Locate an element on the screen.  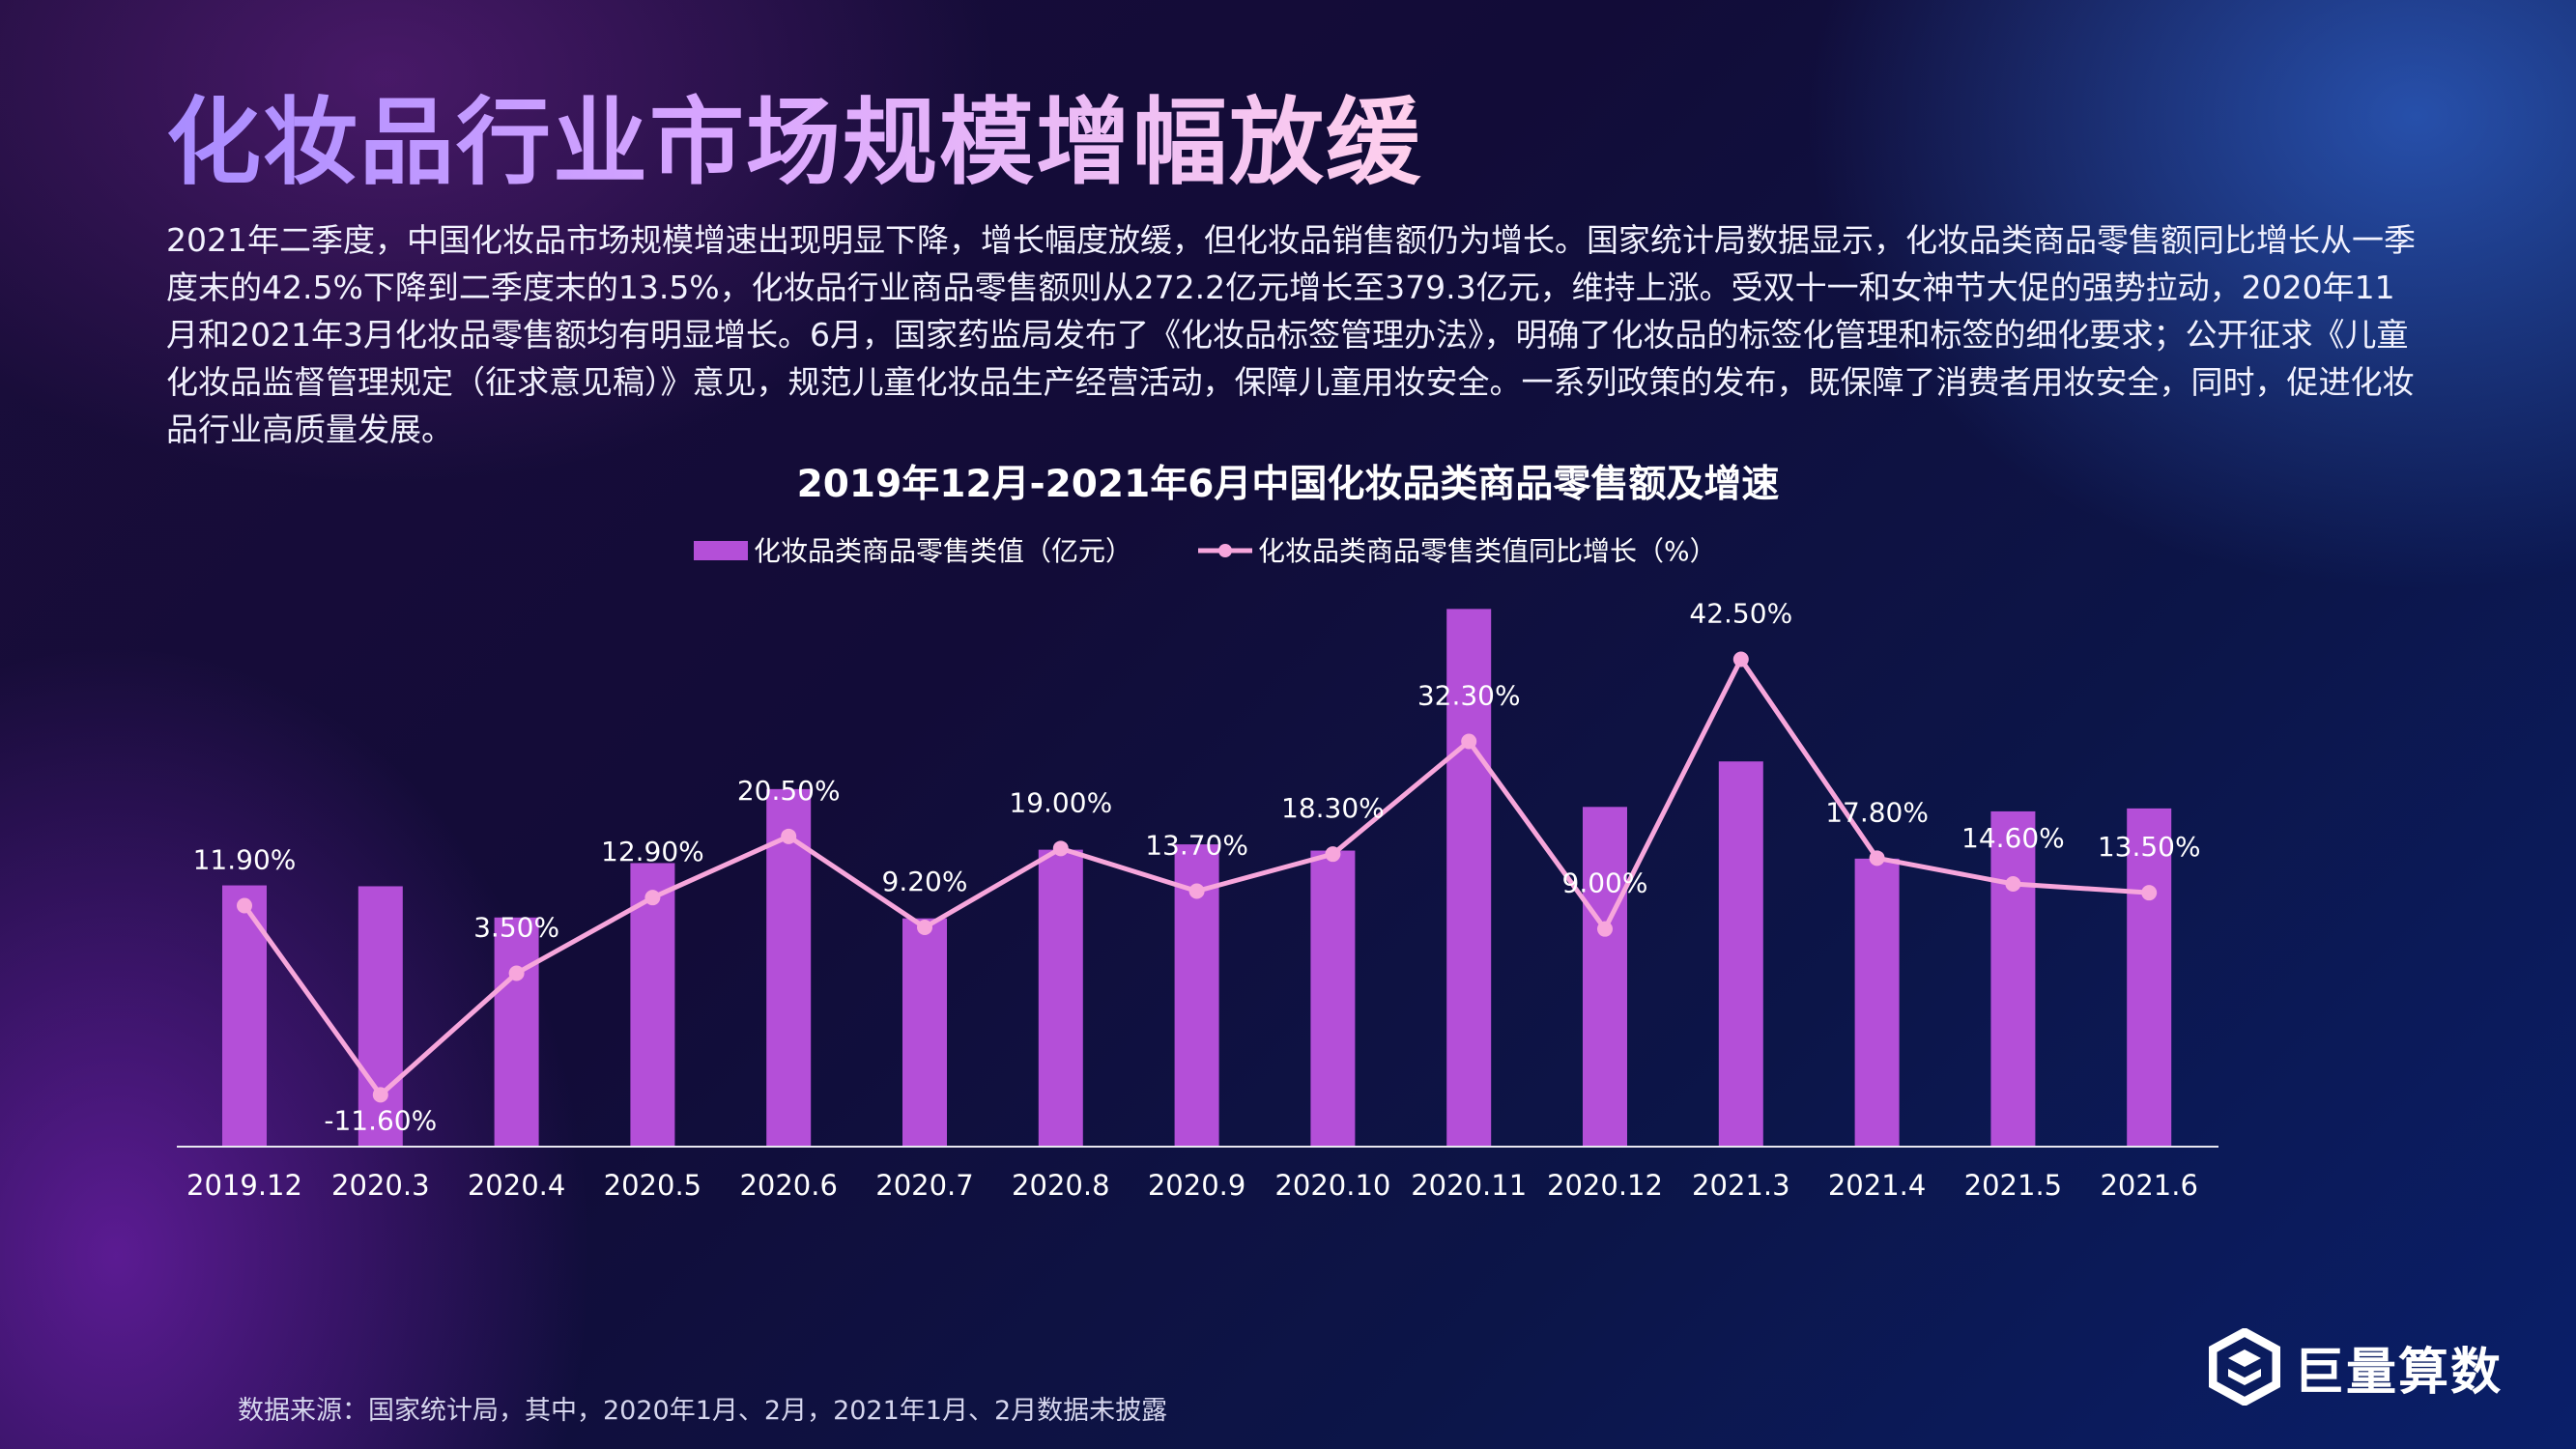
growth-data-label: 12.90% is located at coordinates (653, 851).